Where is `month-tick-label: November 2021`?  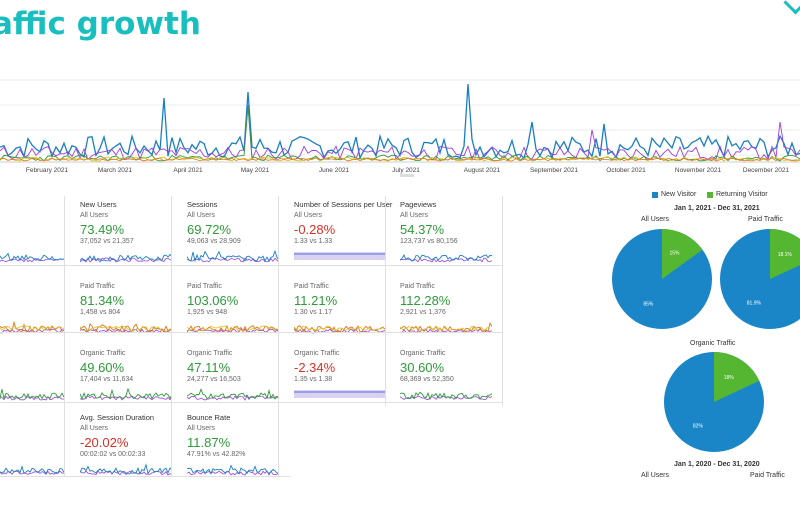 month-tick-label: November 2021 is located at coordinates (698, 170).